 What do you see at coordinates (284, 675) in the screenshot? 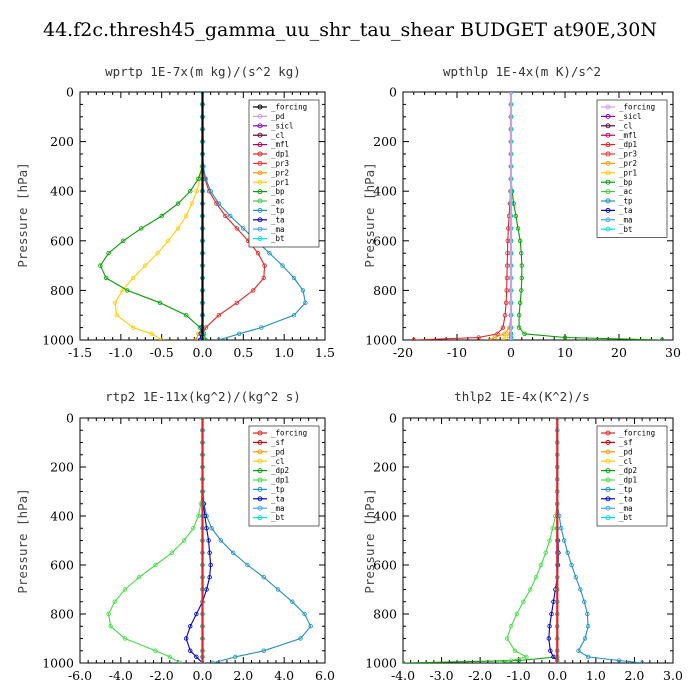
I see `x-tick-label: 4.0` at bounding box center [284, 675].